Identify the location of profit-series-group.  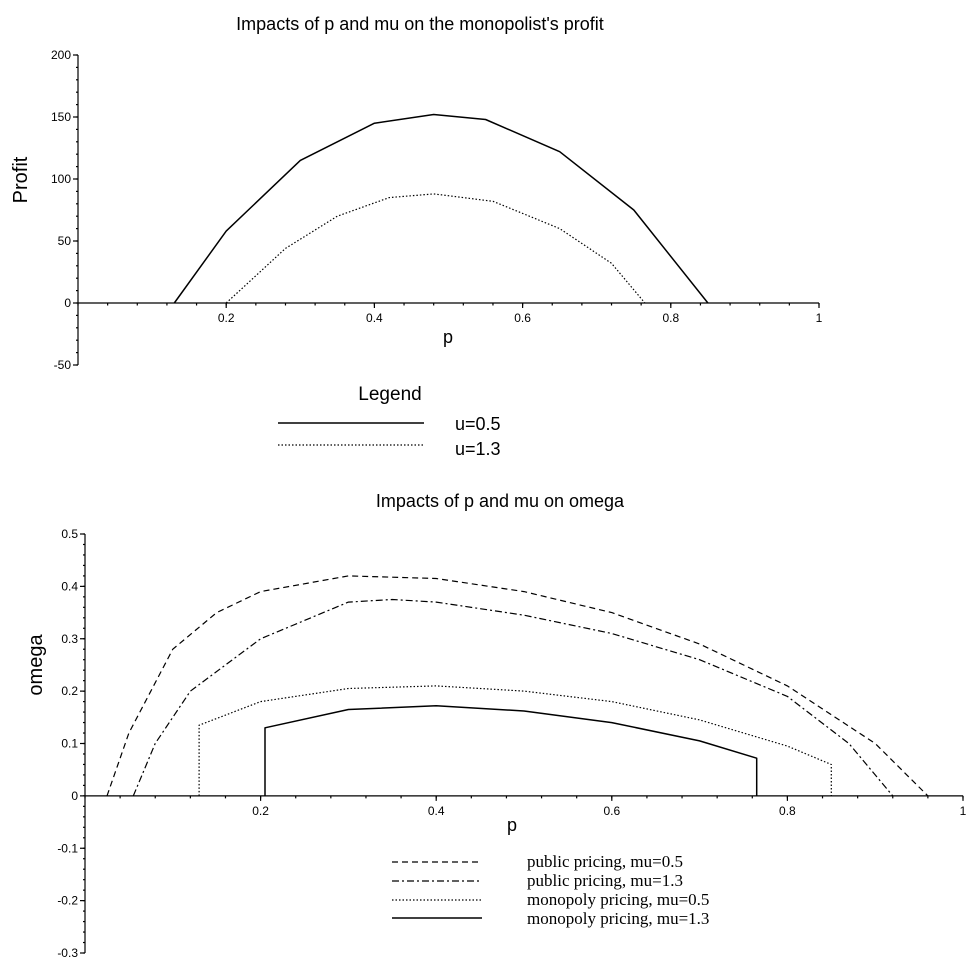
(441, 208).